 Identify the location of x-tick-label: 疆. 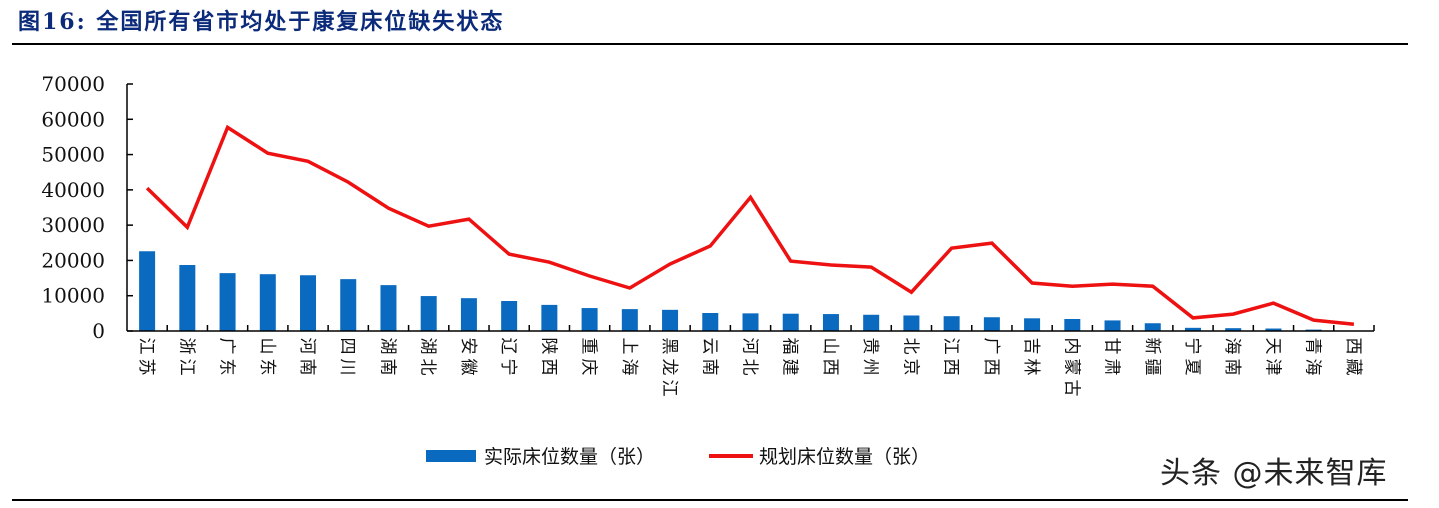
(1152, 367).